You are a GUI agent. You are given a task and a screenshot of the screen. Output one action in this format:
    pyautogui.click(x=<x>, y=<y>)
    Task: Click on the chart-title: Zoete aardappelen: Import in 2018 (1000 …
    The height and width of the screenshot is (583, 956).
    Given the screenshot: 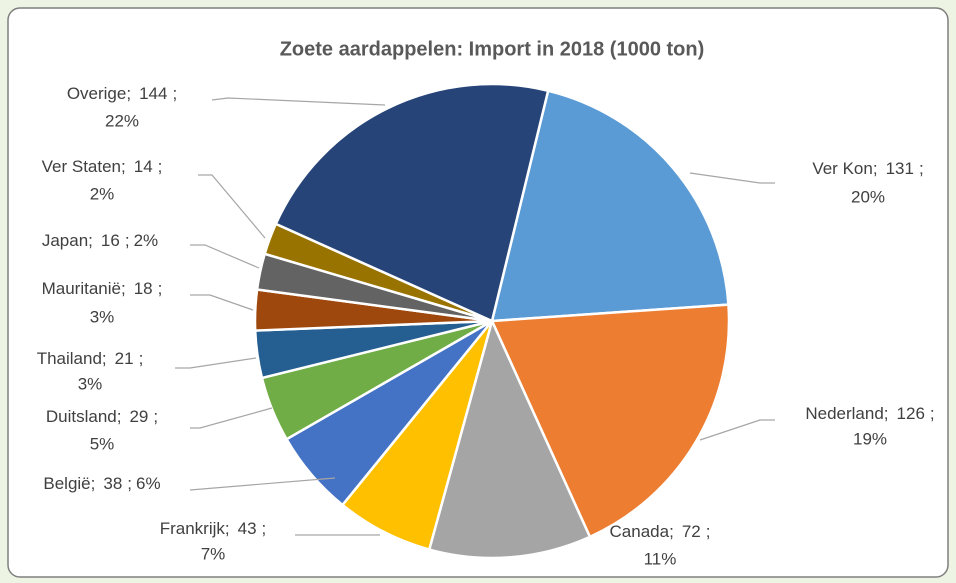 What is the action you would take?
    pyautogui.click(x=492, y=49)
    